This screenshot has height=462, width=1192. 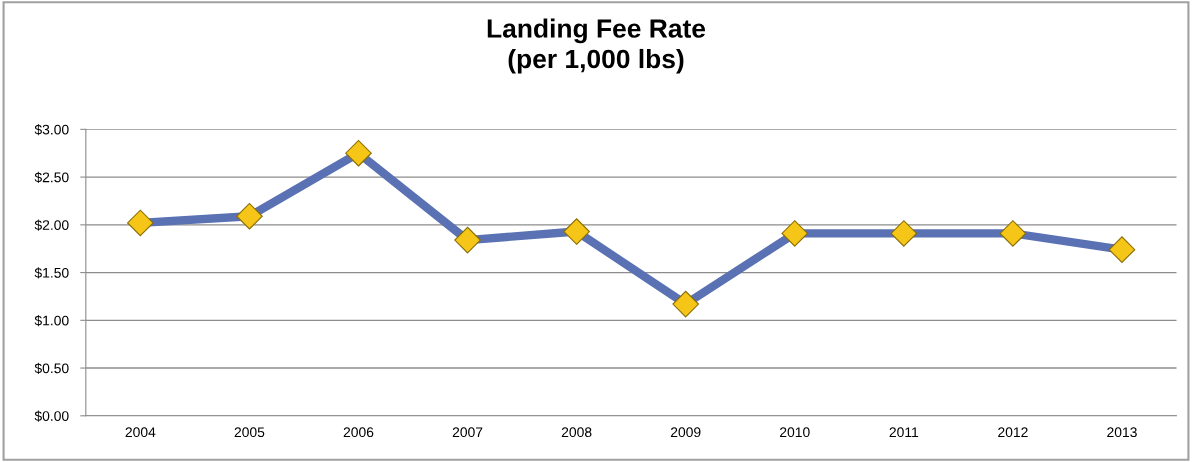 What do you see at coordinates (51, 225) in the screenshot?
I see `y-tick-label: $2.00` at bounding box center [51, 225].